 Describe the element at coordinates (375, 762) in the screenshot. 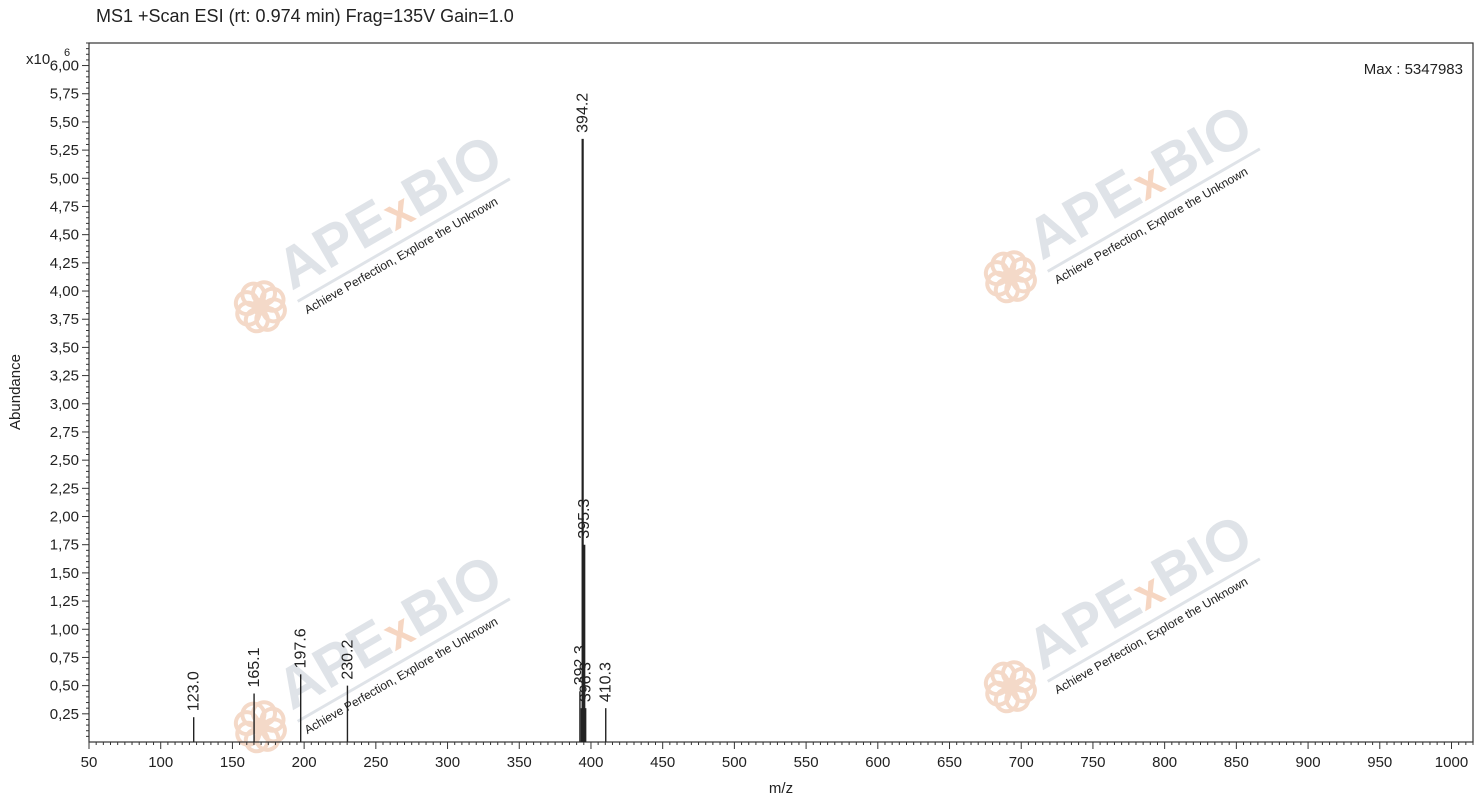

I see `x-tick-label: 250` at that location.